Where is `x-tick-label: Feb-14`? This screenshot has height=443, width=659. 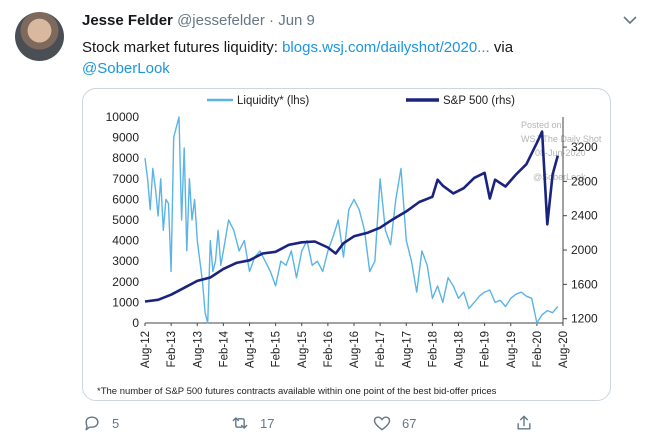 x-tick-label: Feb-14 is located at coordinates (224, 348).